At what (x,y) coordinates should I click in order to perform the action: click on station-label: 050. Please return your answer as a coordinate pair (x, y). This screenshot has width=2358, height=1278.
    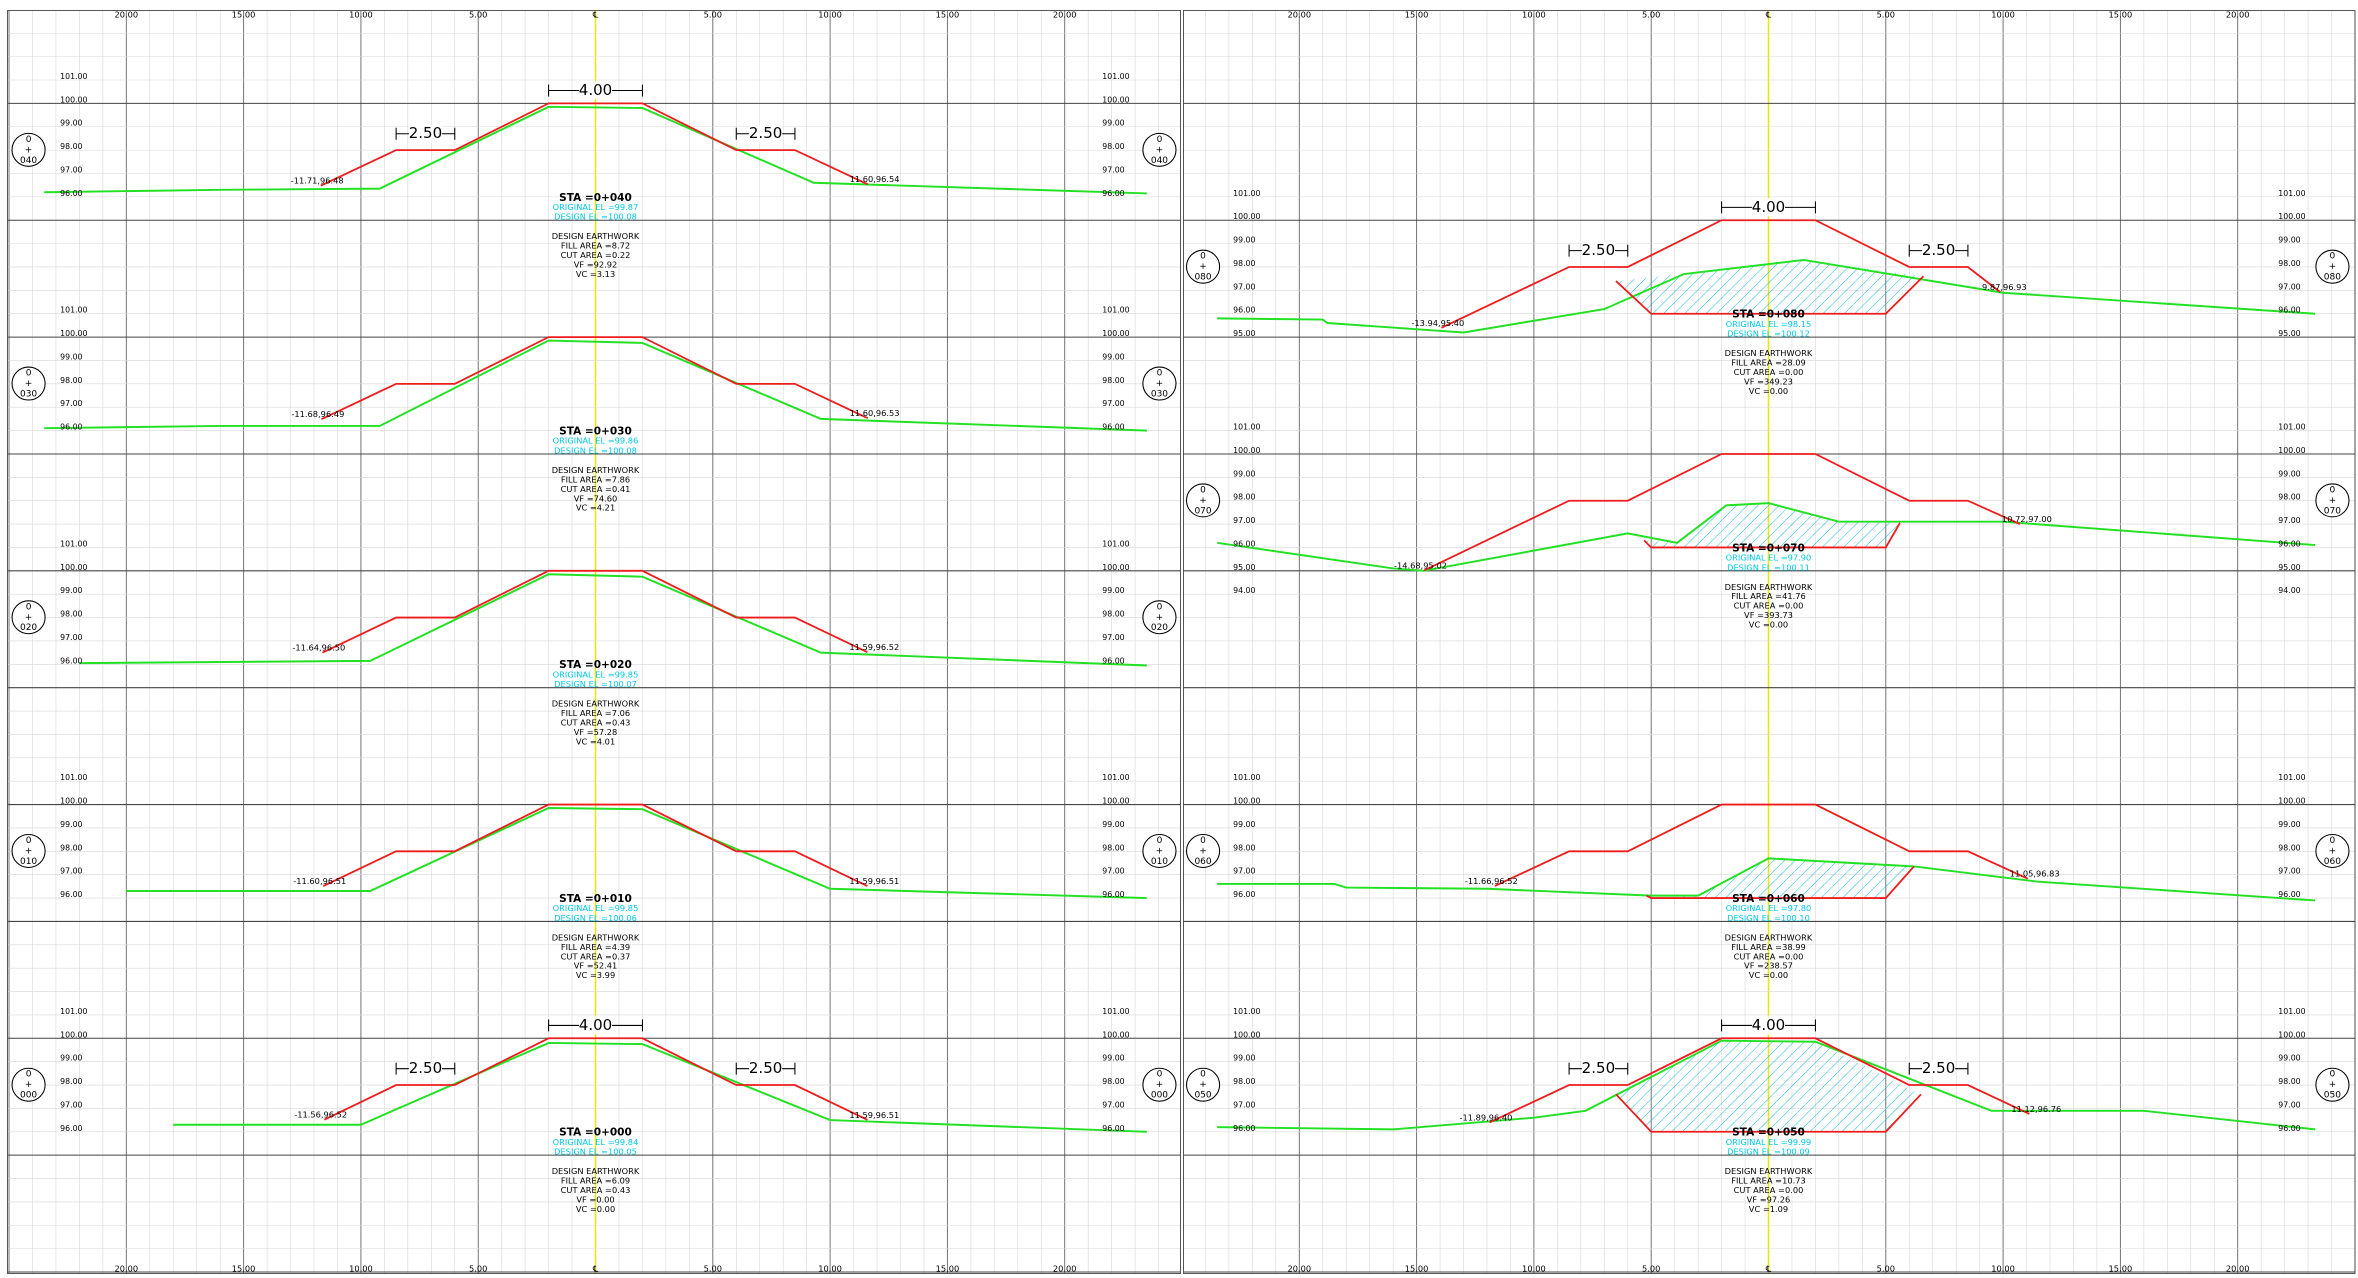
    Looking at the image, I should click on (1202, 1096).